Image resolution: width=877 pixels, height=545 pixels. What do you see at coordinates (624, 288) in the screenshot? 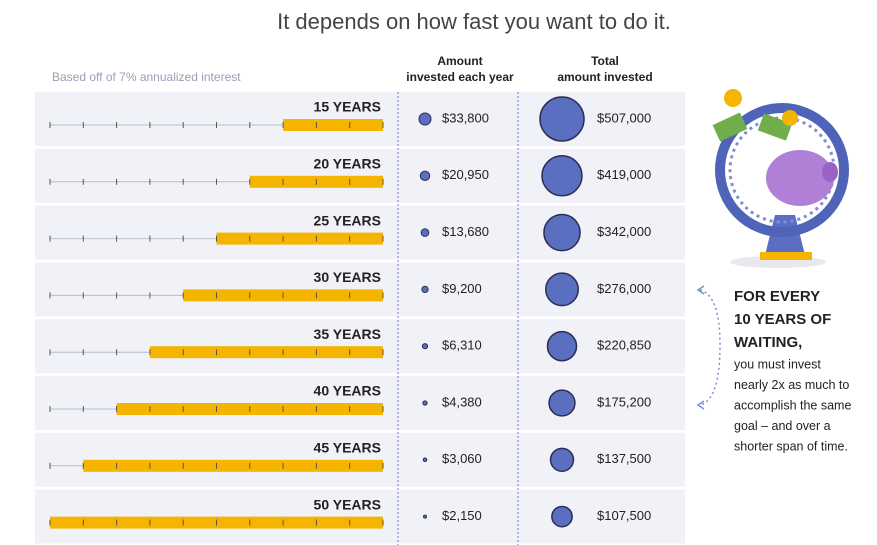
I see `total-value: $276,000` at bounding box center [624, 288].